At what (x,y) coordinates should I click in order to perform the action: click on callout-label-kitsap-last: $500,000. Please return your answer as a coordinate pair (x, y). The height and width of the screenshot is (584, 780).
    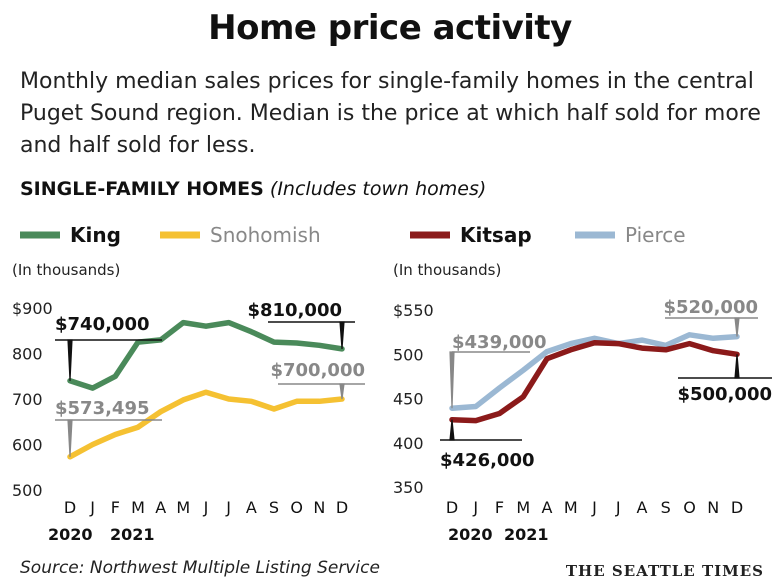
    Looking at the image, I should click on (724, 394).